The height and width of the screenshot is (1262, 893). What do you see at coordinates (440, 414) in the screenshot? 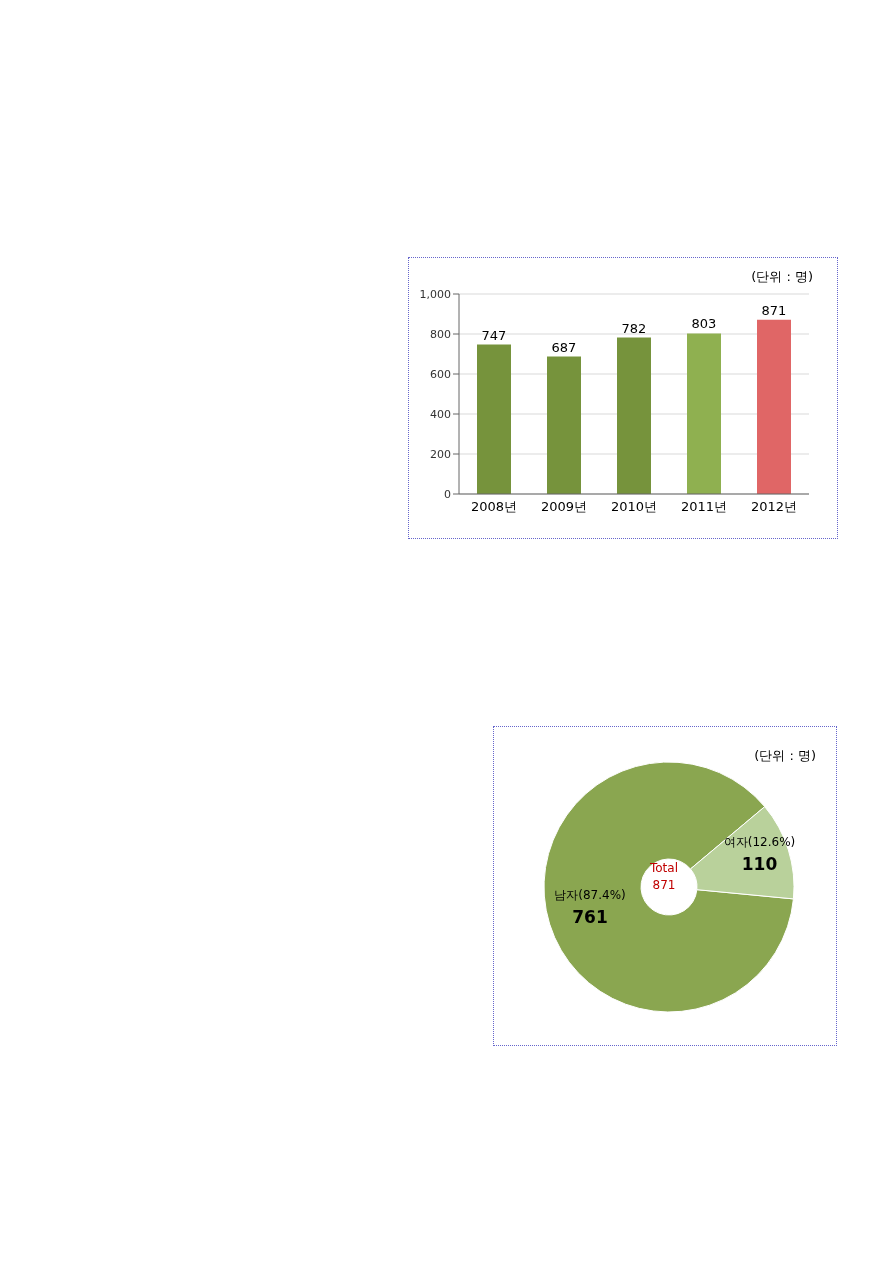
I see `y-tick-label: 400` at bounding box center [440, 414].